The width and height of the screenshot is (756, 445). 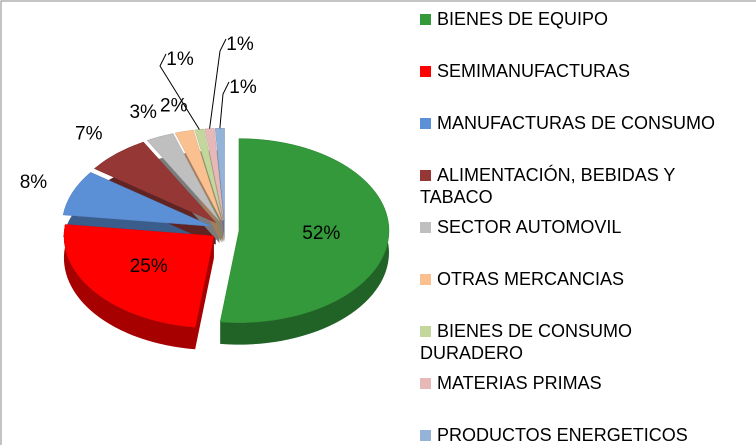 What do you see at coordinates (548, 186) in the screenshot?
I see `legend-label: ALIMENTACIÓN, BEBIDAS Y TABACO` at bounding box center [548, 186].